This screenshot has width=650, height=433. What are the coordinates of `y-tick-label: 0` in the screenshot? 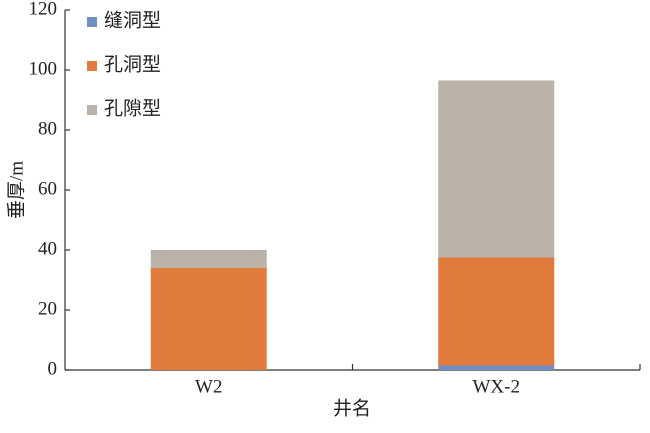 It's located at (53, 368).